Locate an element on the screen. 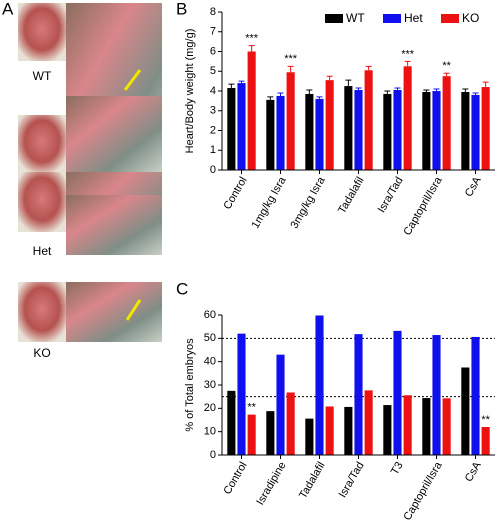 This screenshot has width=500, height=520. genotype-label: WT is located at coordinates (42, 76).